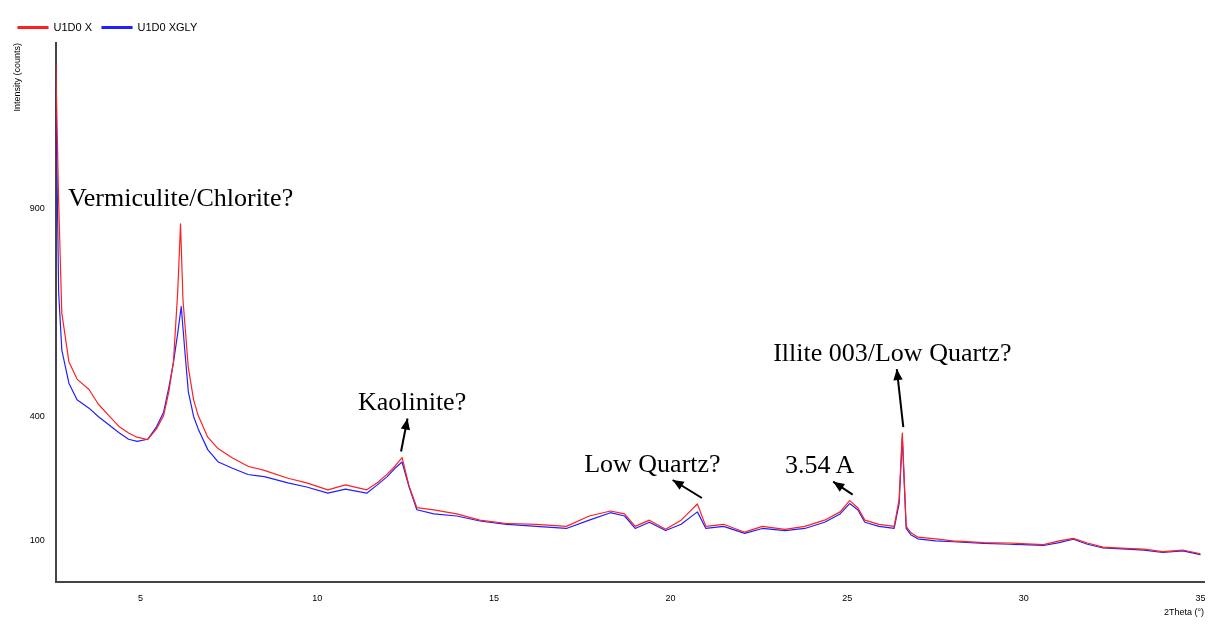 This screenshot has width=1231, height=630. What do you see at coordinates (819, 465) in the screenshot?
I see `annotation: 3.54 A` at bounding box center [819, 465].